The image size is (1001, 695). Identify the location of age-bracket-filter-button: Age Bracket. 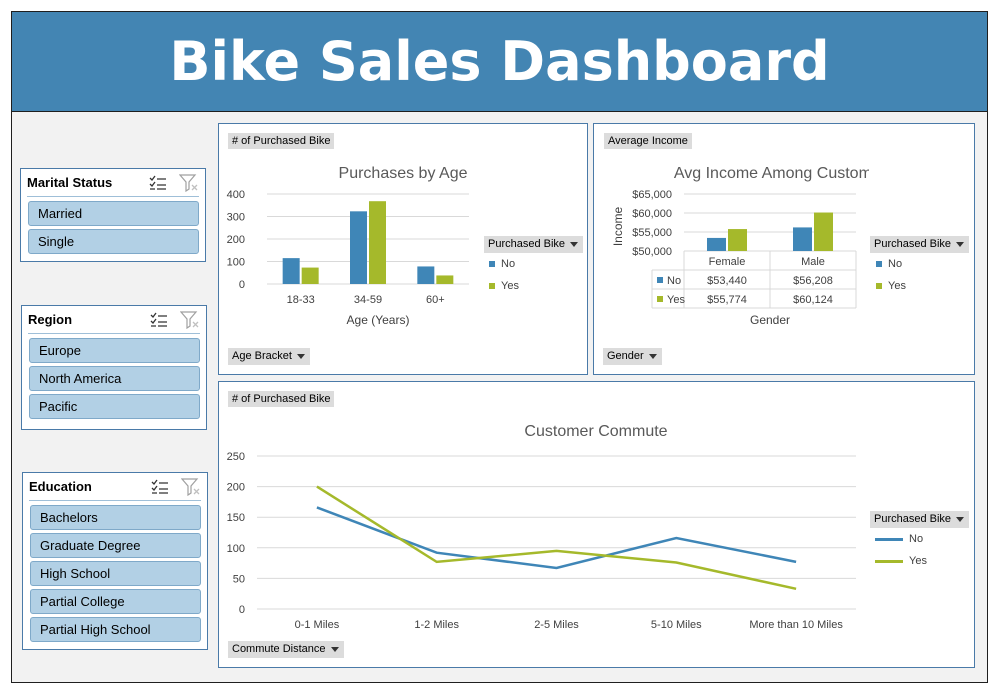
(269, 356).